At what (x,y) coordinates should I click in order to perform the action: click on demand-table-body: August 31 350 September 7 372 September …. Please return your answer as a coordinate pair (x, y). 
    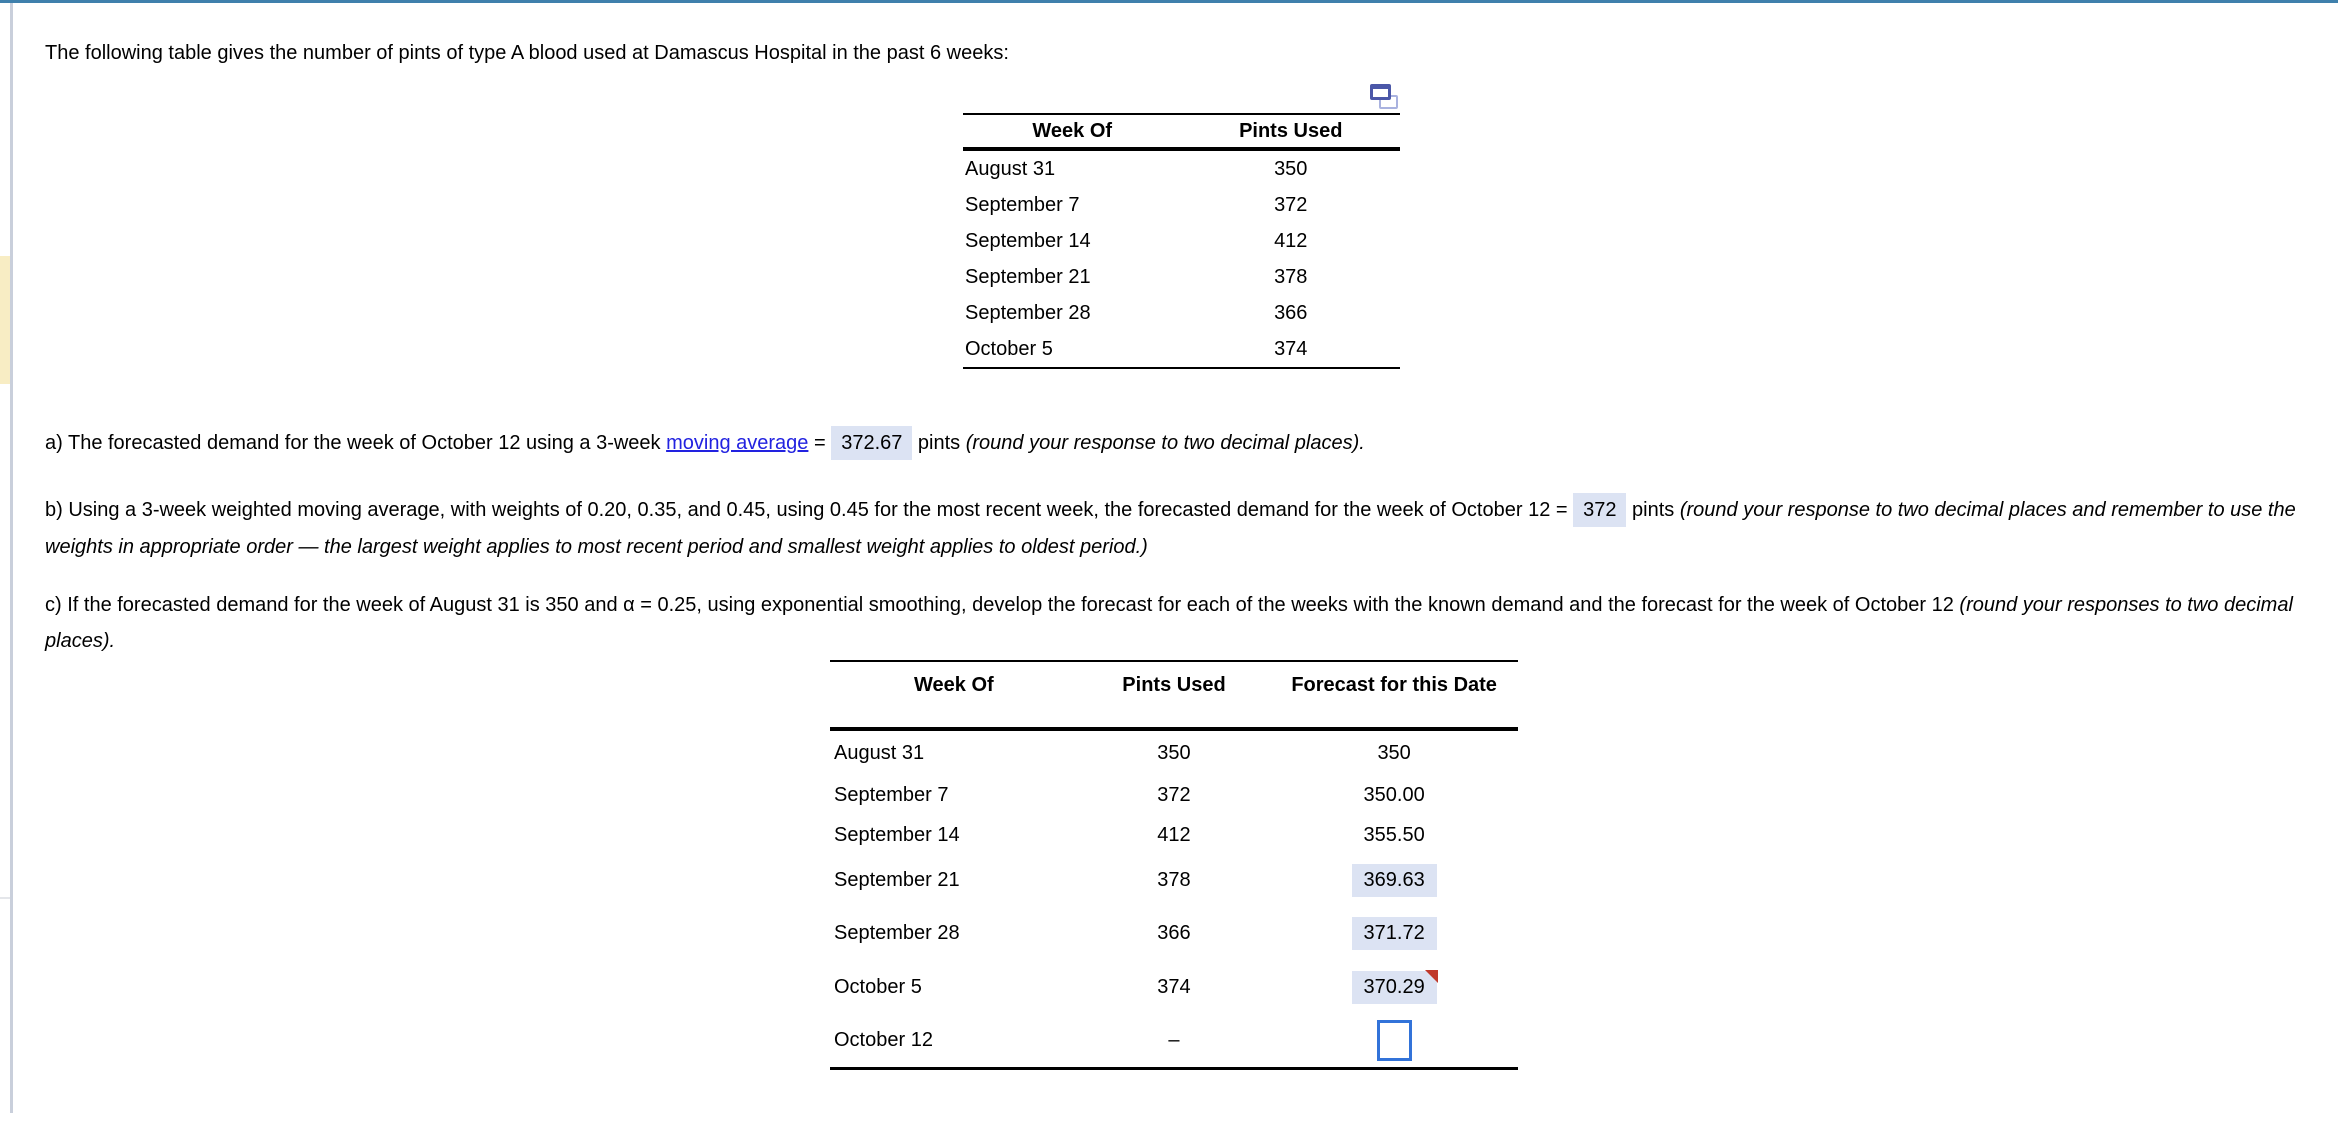
    Looking at the image, I should click on (1181, 259).